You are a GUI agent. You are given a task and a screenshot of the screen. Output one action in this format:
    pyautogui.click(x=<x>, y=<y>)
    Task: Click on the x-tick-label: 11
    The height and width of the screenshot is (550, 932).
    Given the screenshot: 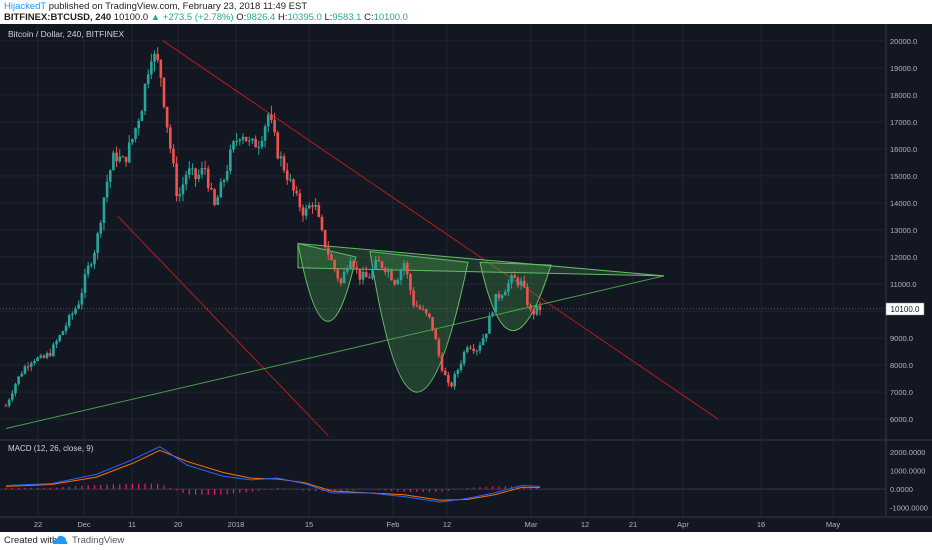 What is the action you would take?
    pyautogui.click(x=132, y=524)
    